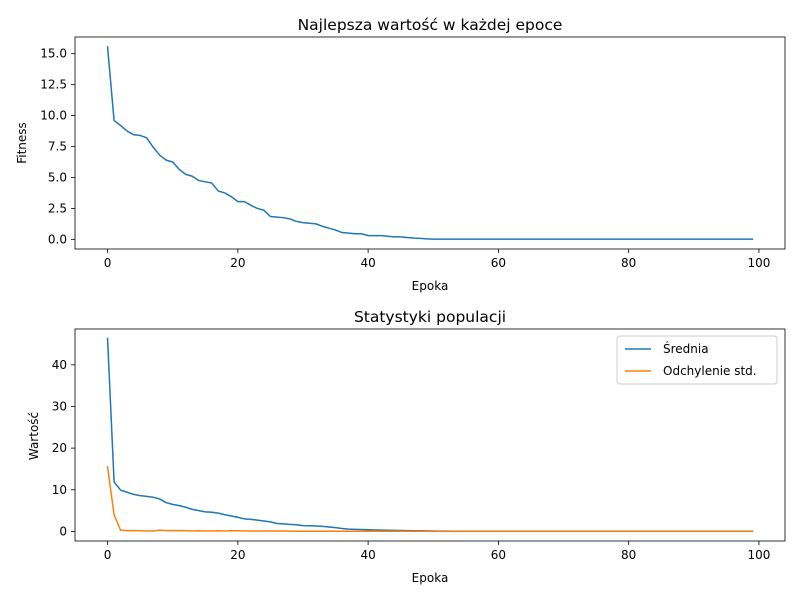  Describe the element at coordinates (430, 25) in the screenshot. I see `chart-title: Najlepsza wartość w każdej epoce` at that location.